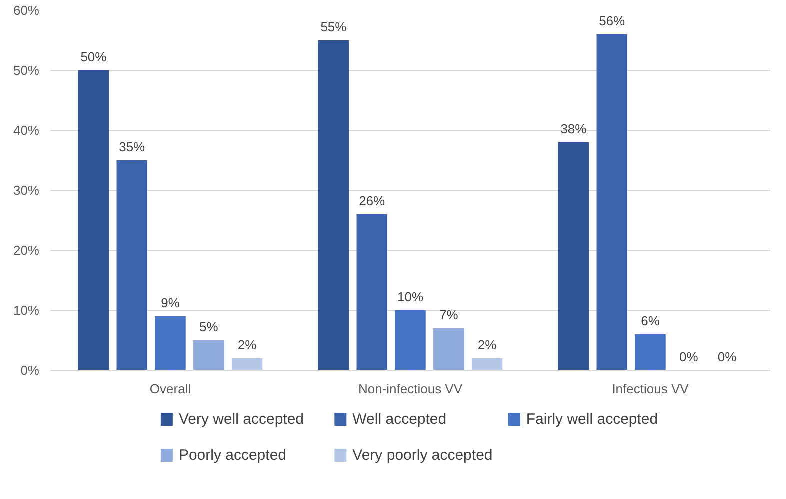 This screenshot has width=786, height=499. I want to click on text: 26%, so click(372, 201).